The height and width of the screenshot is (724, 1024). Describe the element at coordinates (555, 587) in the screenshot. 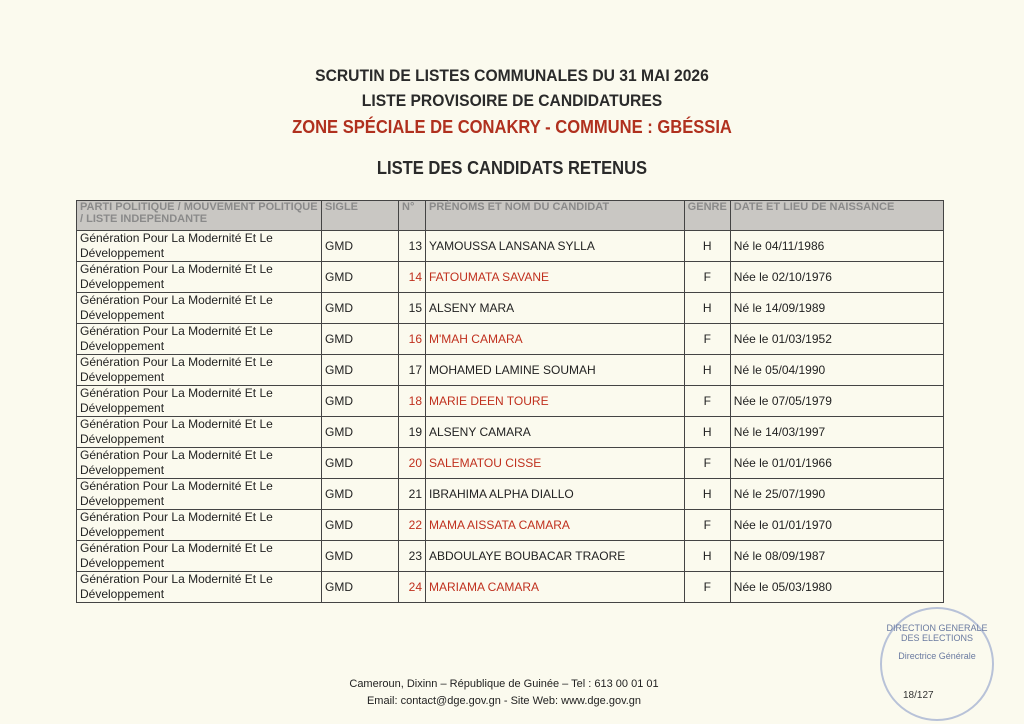

I see `cell-name: MARIAMA CAMARA` at that location.